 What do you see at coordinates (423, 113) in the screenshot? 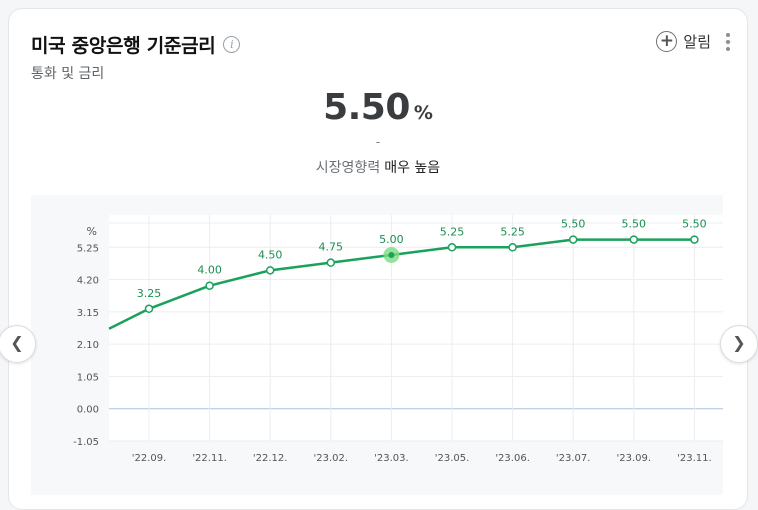
I see `value-unit: %` at bounding box center [423, 113].